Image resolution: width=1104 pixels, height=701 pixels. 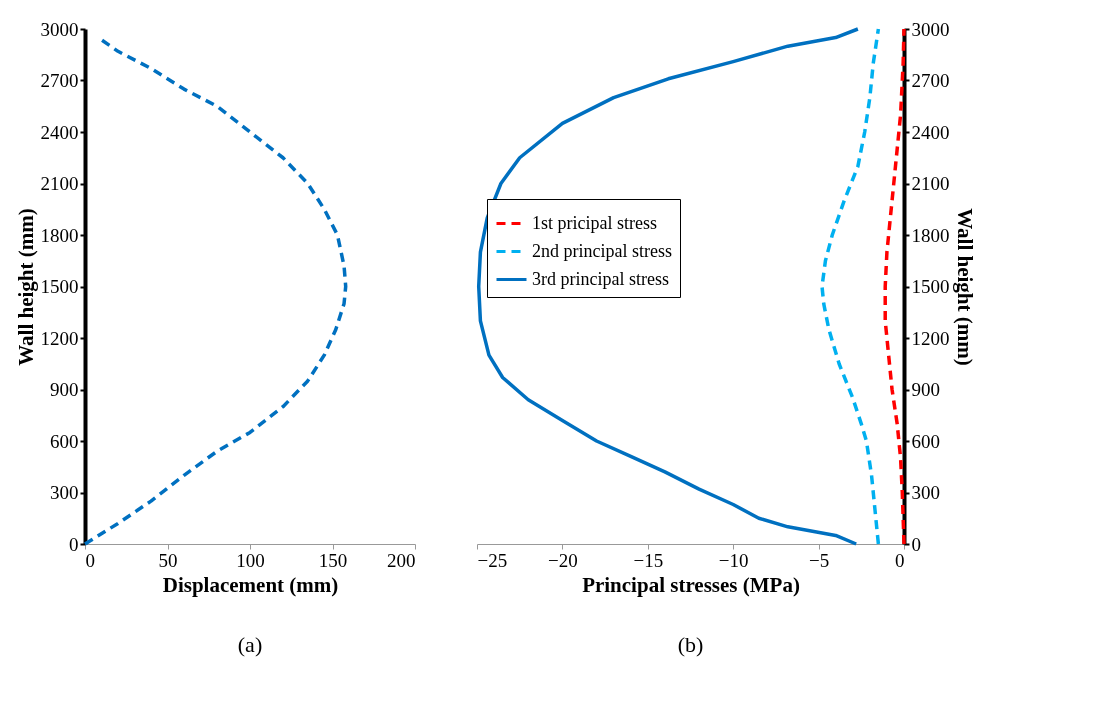 What do you see at coordinates (733, 560) in the screenshot?
I see `x-tick-label: −10` at bounding box center [733, 560].